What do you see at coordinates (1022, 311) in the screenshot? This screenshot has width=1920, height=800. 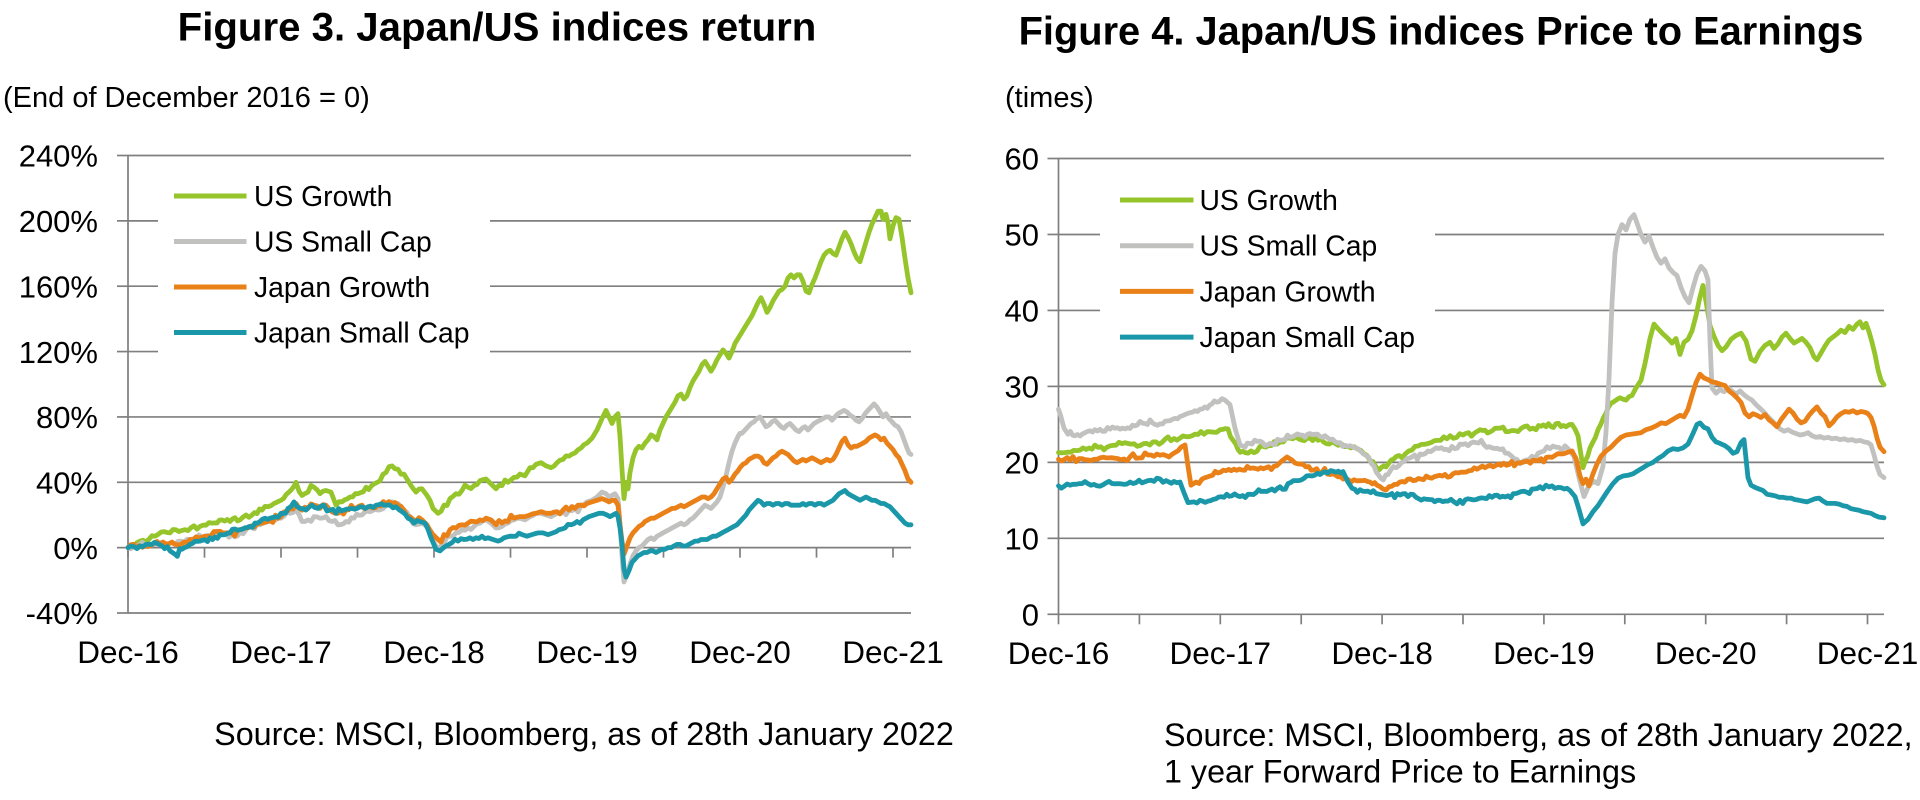 I see `svg-text: 40` at bounding box center [1022, 311].